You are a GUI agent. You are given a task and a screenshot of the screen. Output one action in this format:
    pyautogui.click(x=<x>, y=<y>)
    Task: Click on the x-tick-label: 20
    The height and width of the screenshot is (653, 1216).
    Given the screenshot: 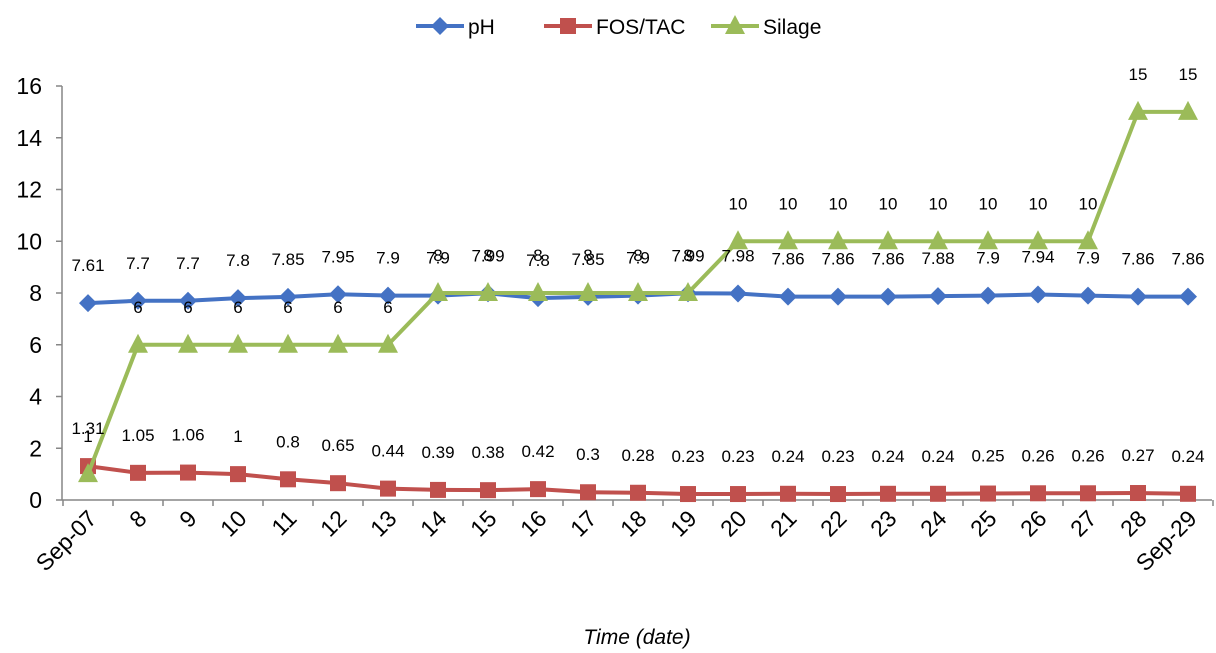 What is the action you would take?
    pyautogui.click(x=733, y=523)
    